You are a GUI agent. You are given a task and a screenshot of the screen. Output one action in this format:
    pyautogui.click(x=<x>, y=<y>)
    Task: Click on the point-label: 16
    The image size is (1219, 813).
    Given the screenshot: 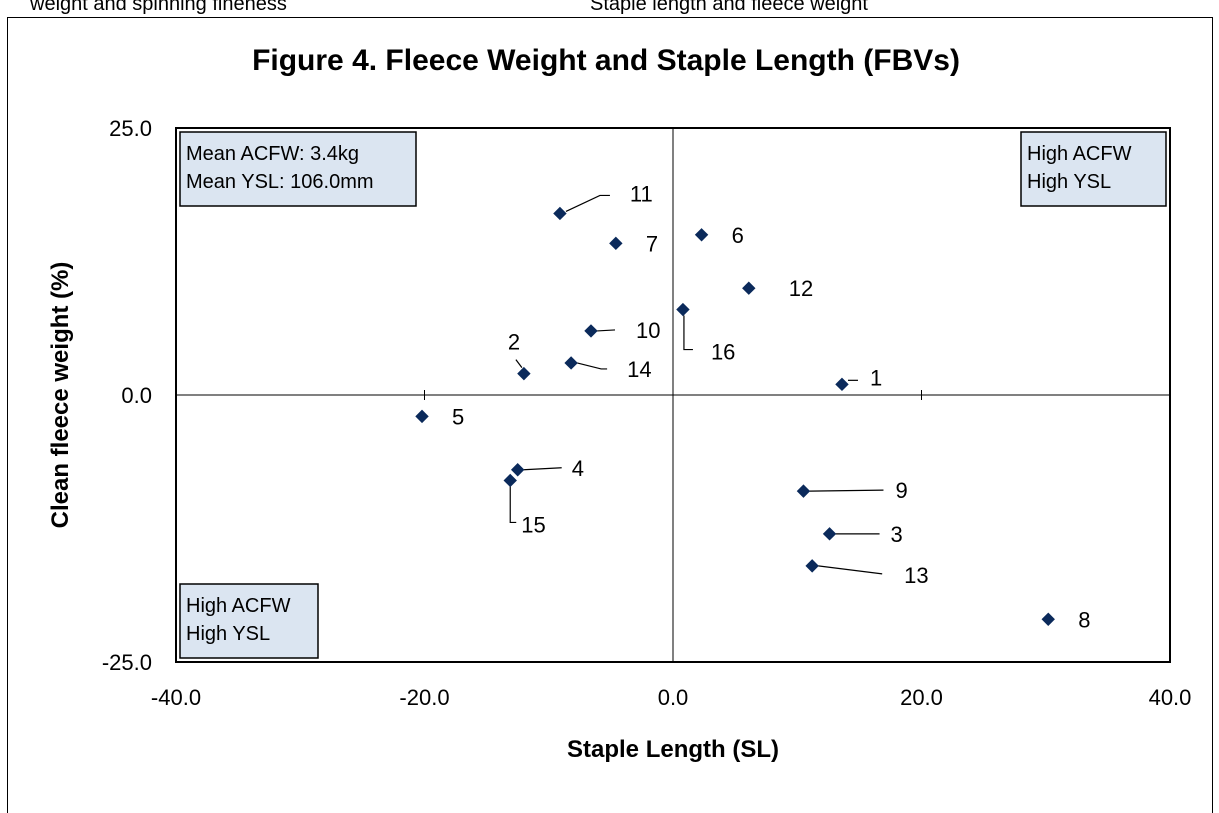 What is the action you would take?
    pyautogui.click(x=723, y=352)
    